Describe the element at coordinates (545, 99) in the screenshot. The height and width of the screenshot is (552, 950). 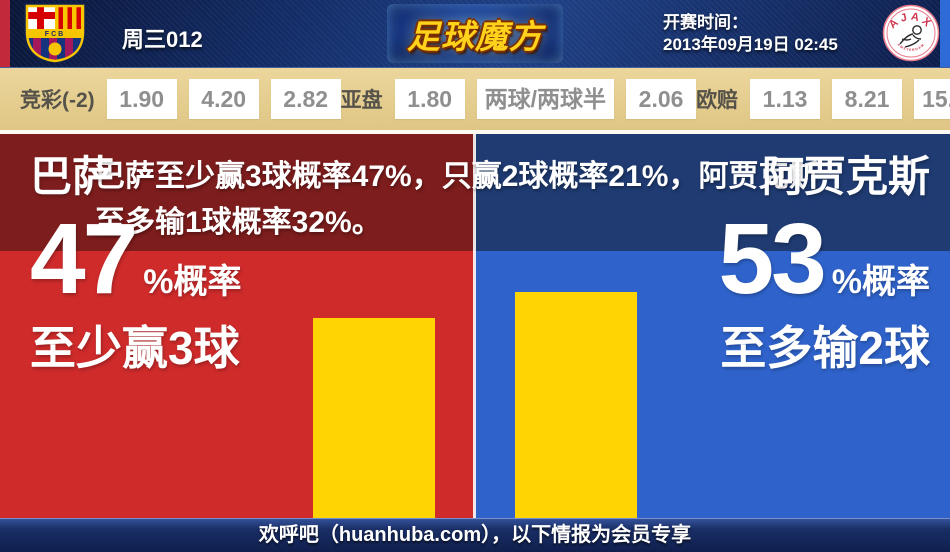
I see `asian-handicap-line: 两球/两球半` at that location.